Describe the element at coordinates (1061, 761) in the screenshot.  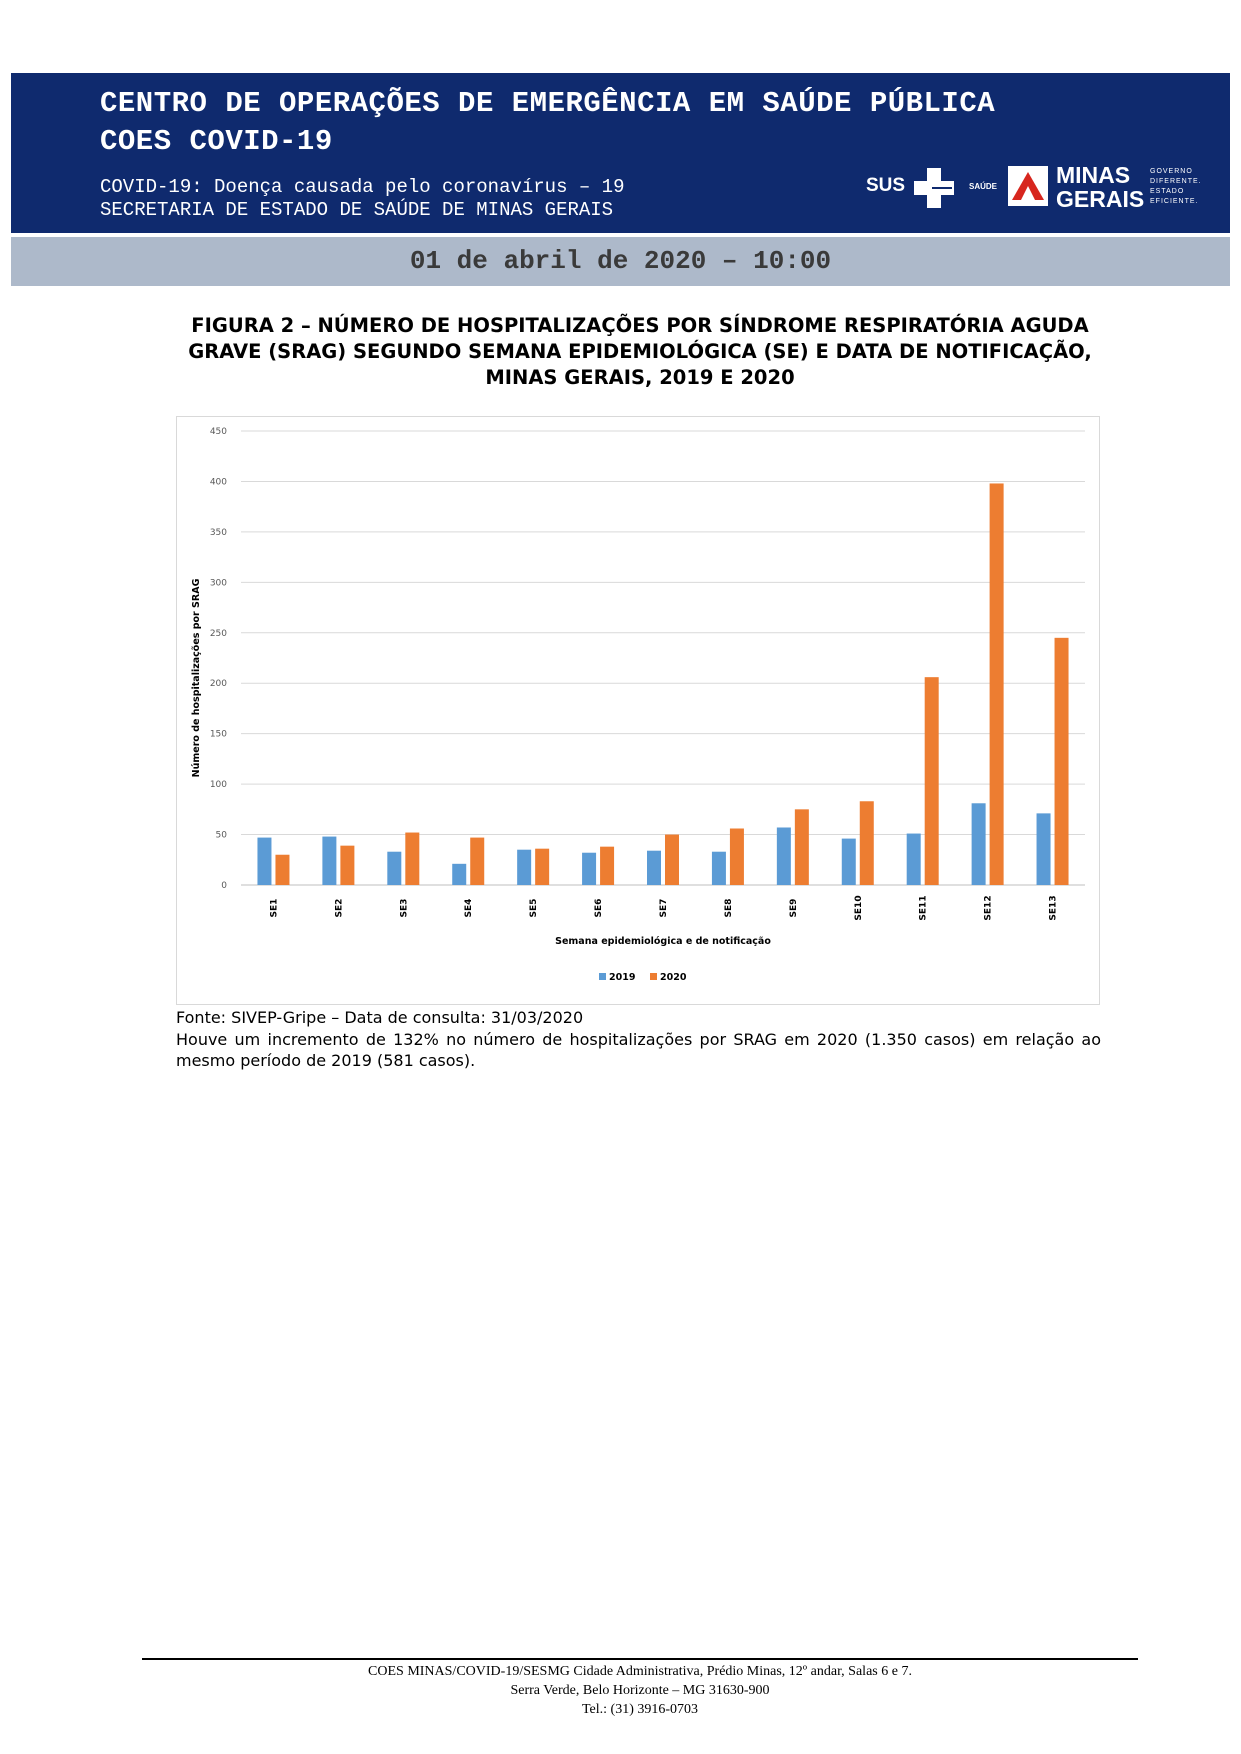
I see `bar-2020-SE13` at that location.